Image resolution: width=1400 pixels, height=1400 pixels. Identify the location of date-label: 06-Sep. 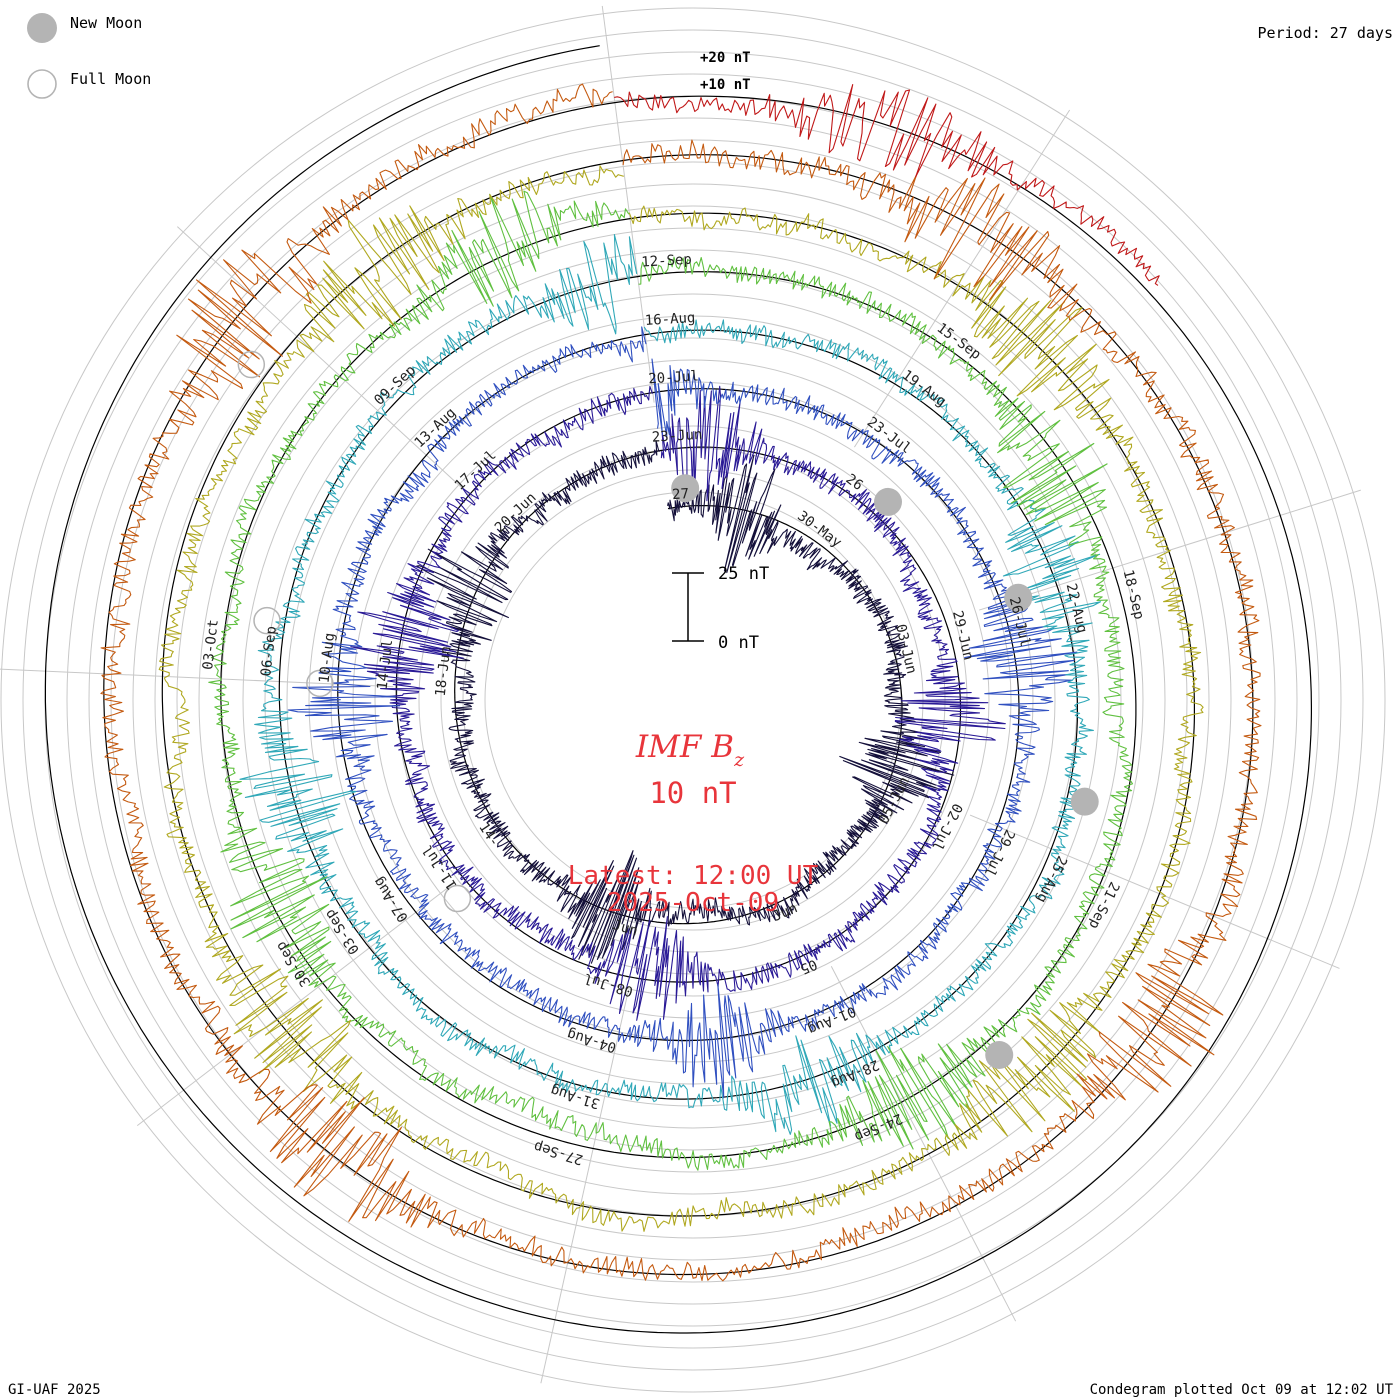
(269, 651).